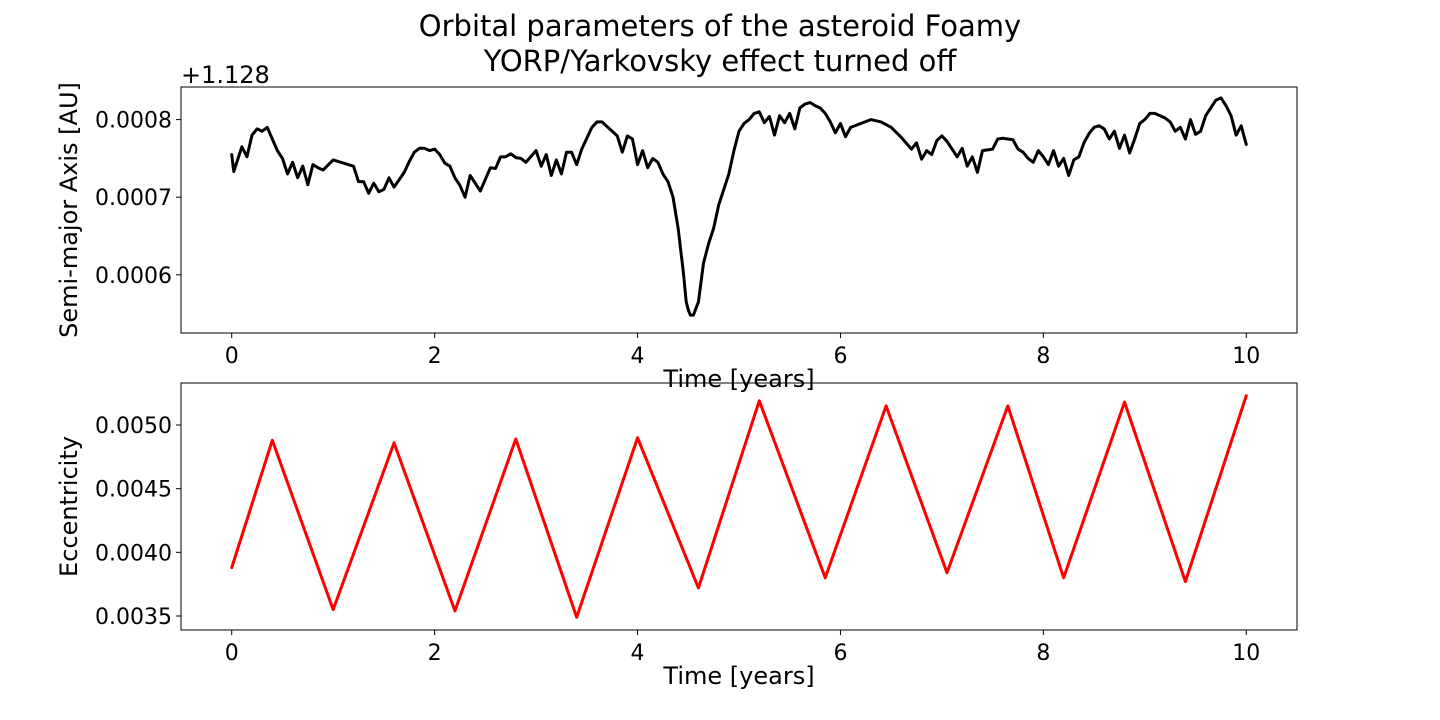 The width and height of the screenshot is (1440, 720). I want to click on y-tick-label: 0.0008, so click(133, 121).